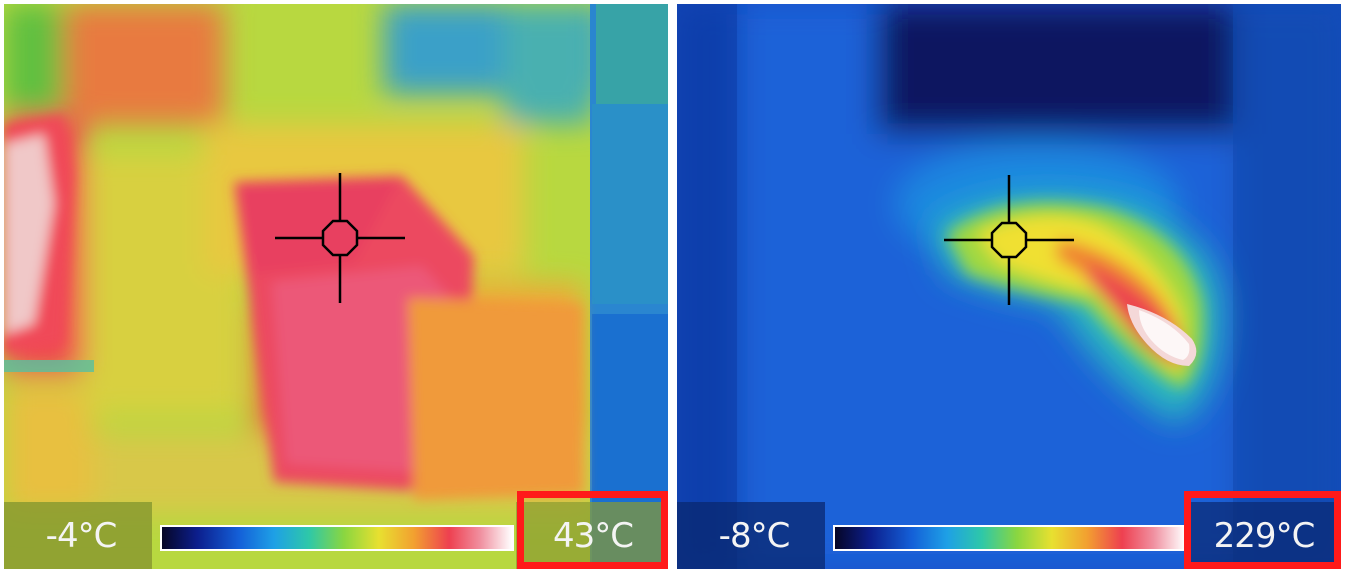  I want to click on min-temp-label: -8°C, so click(754, 536).